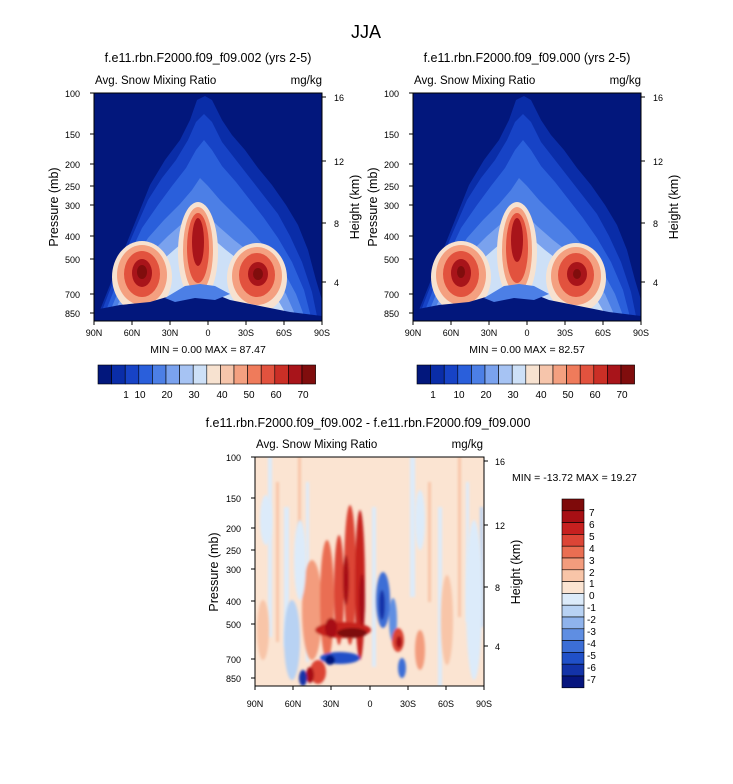  I want to click on panel-right-stats: MIN = 0.00 MAX = 82.57, so click(527, 350).